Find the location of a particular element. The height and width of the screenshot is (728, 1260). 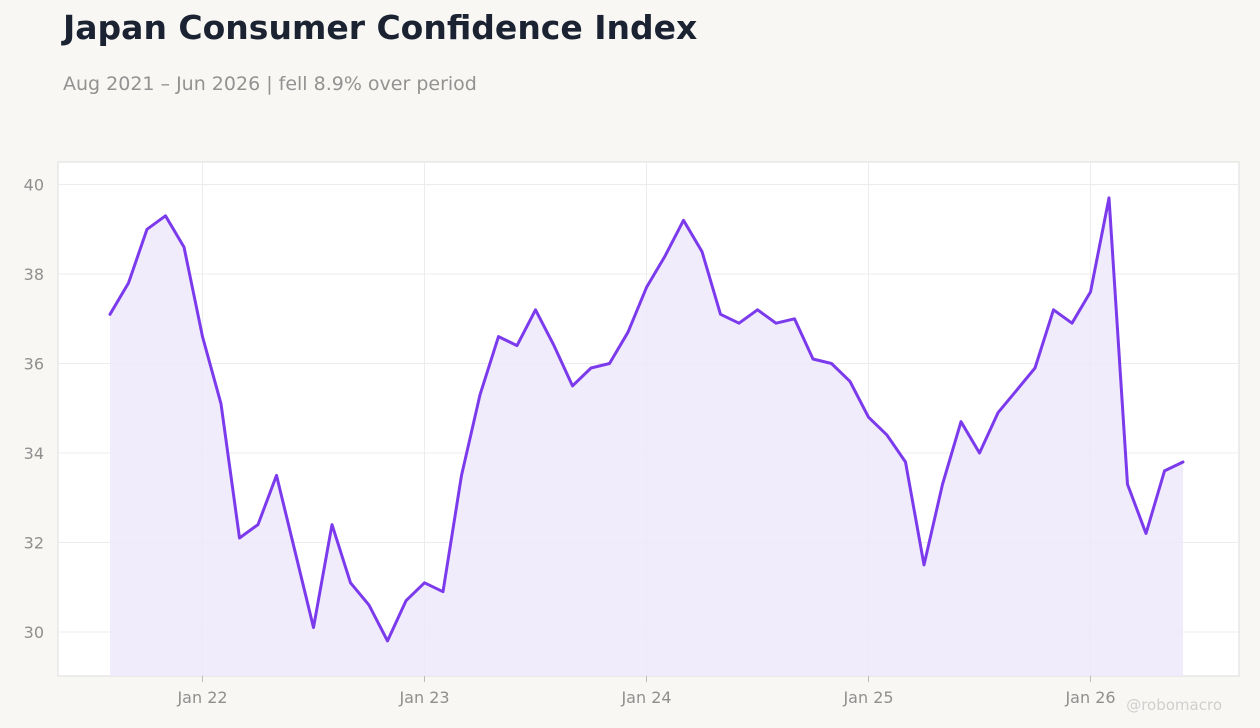

x-tick-label: Jan 23 is located at coordinates (423, 697).